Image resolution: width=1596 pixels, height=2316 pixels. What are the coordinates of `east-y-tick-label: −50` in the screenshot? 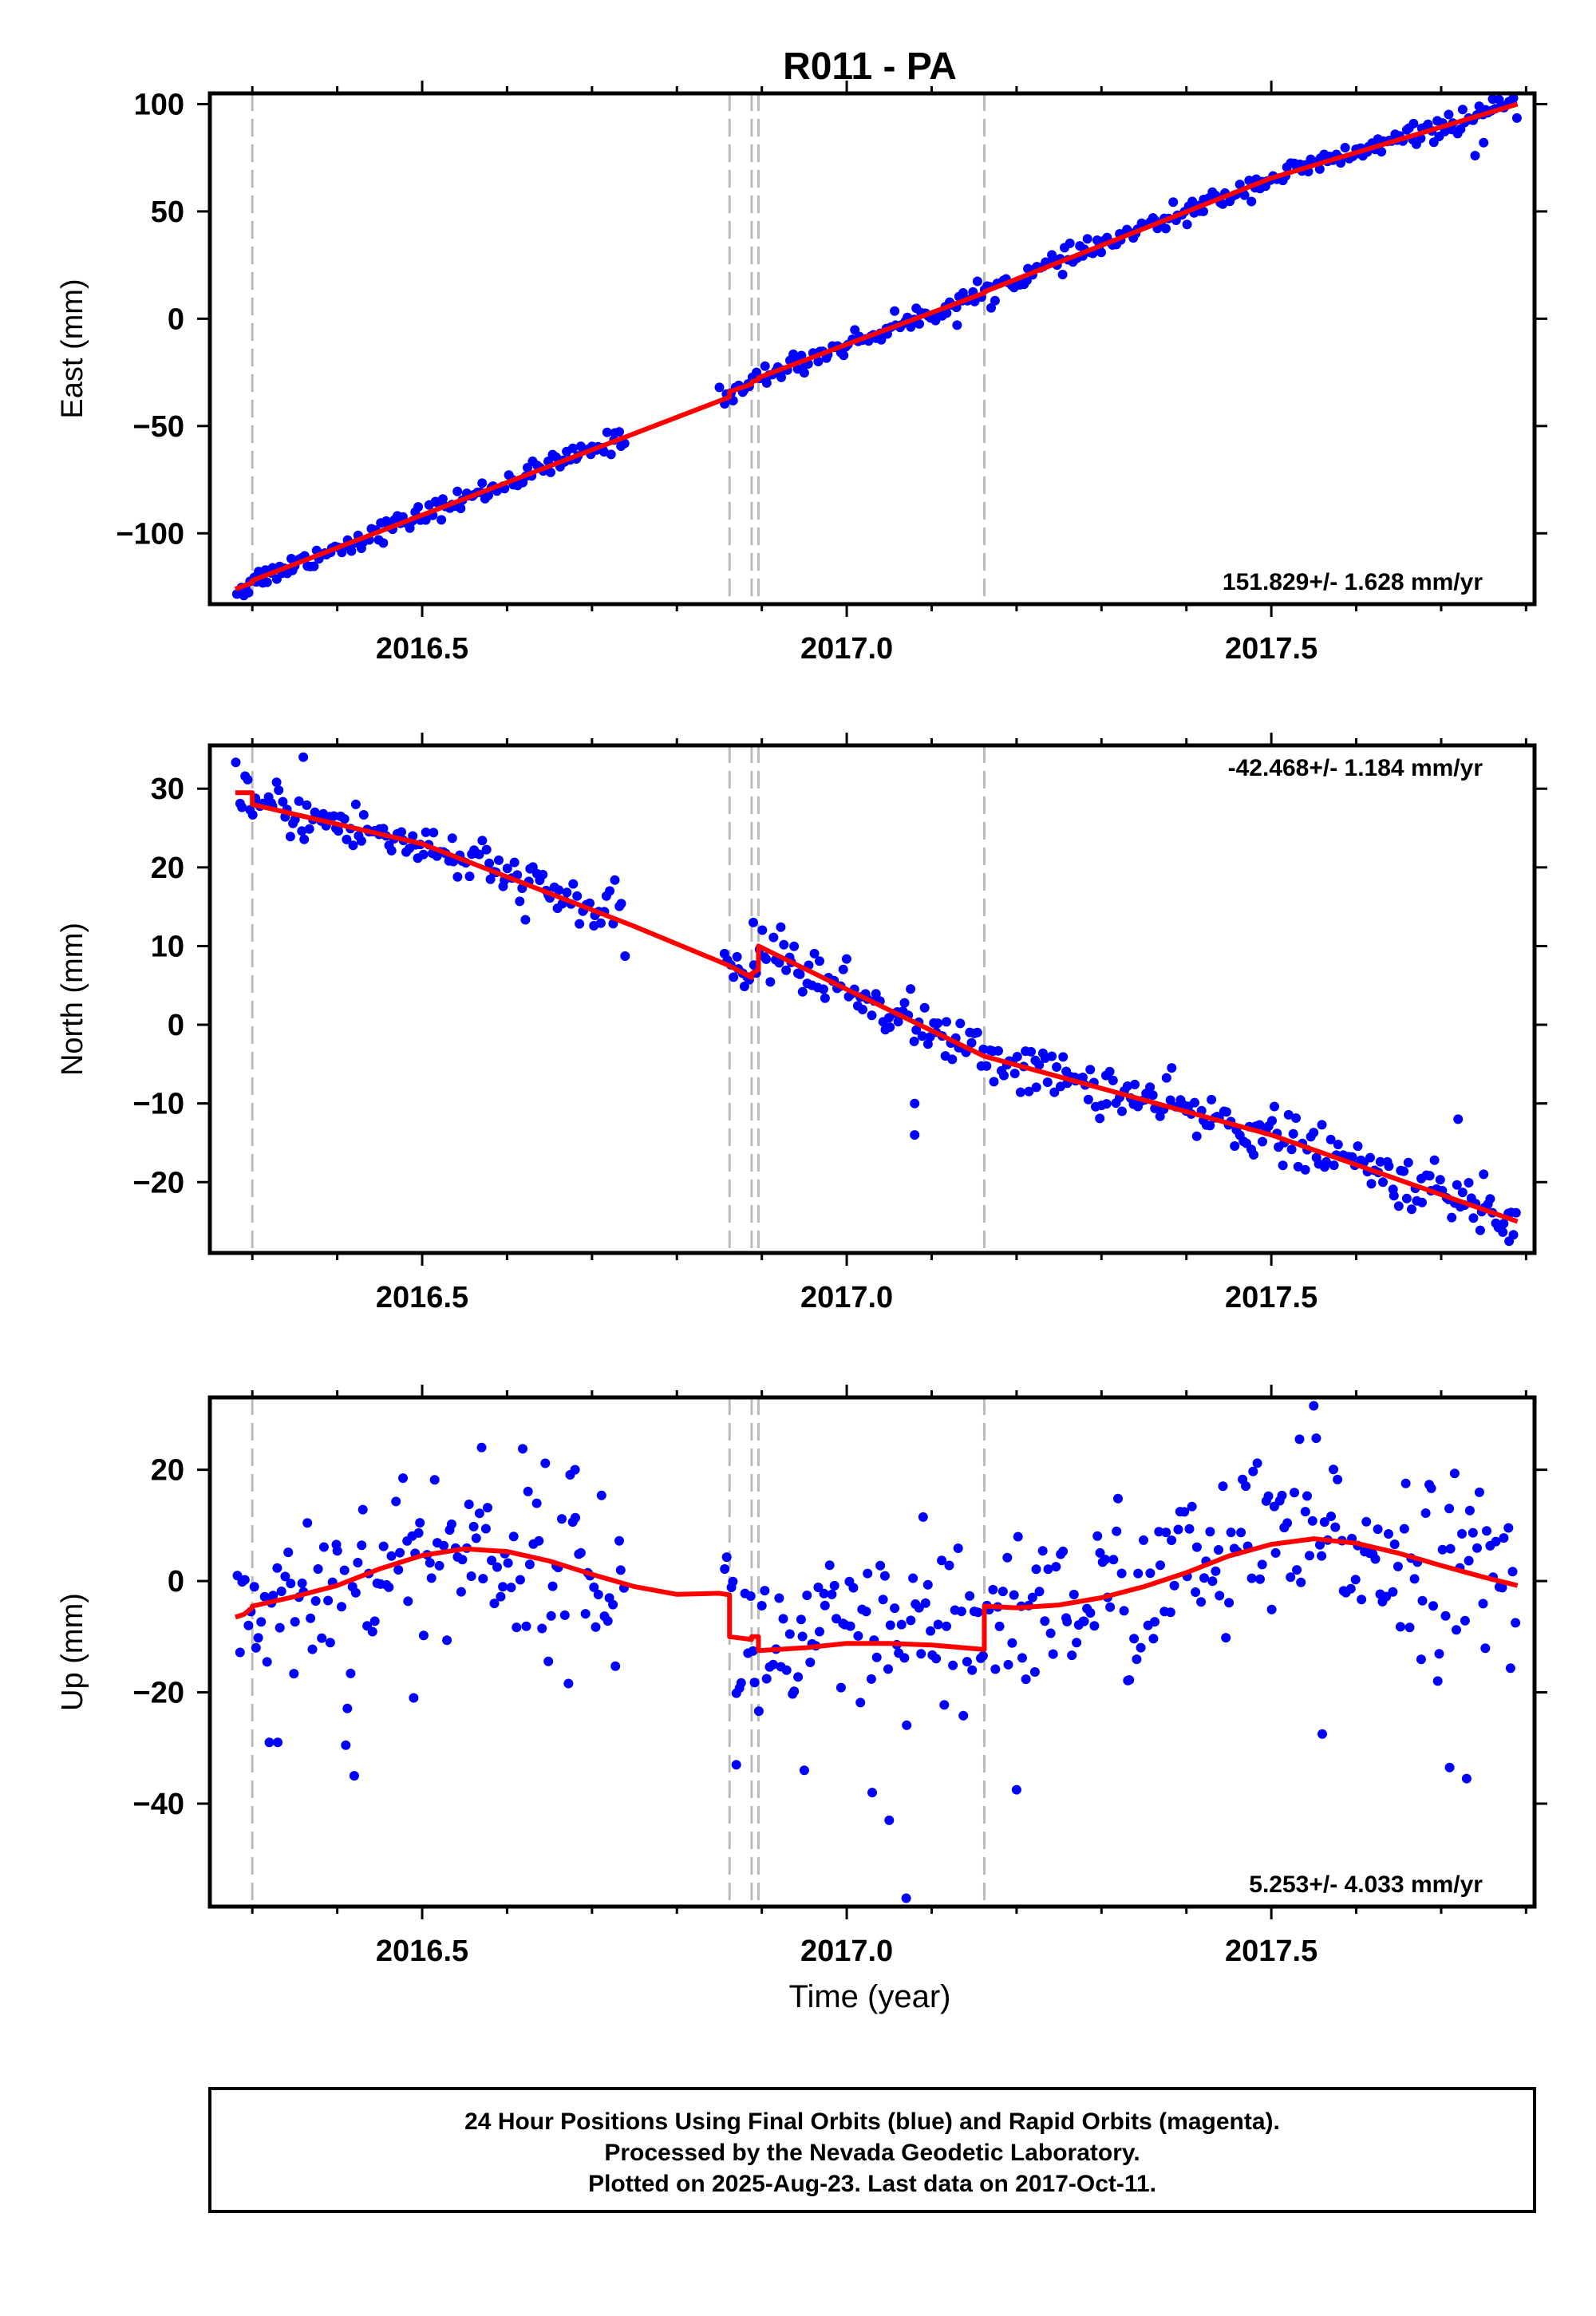 It's located at (158, 427).